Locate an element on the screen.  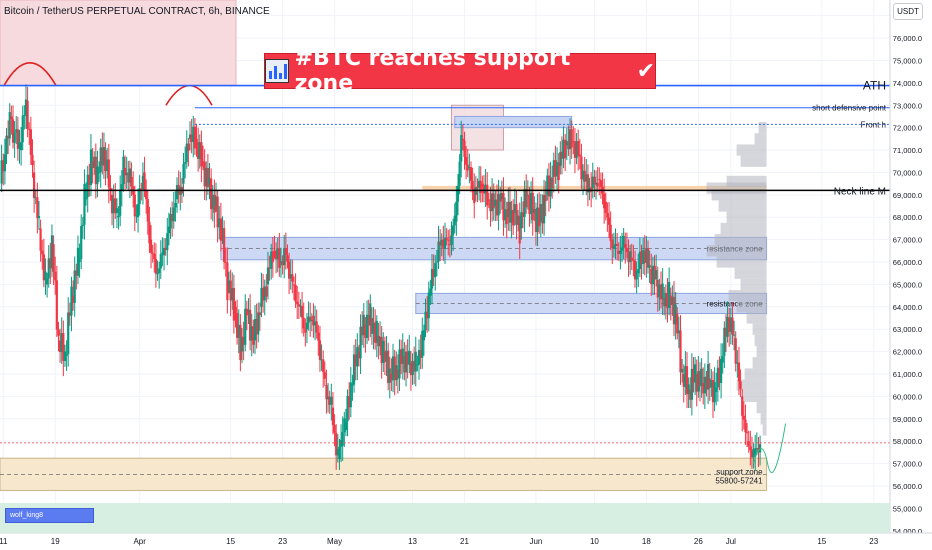
price-tick-label: 72,000.0 is located at coordinates (907, 128).